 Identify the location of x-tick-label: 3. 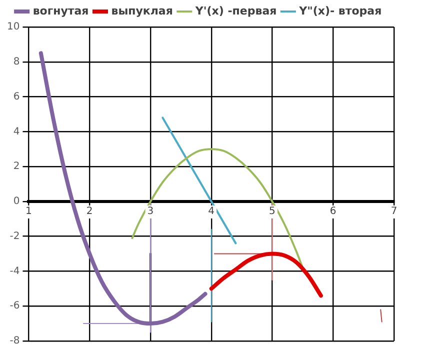
(150, 212).